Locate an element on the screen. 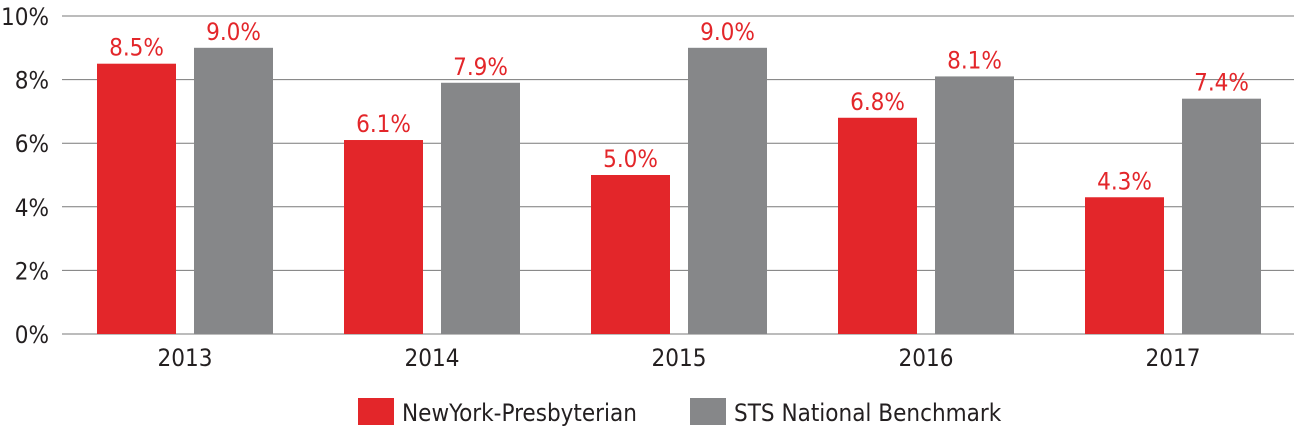 This screenshot has width=1294, height=439. x-tick-label: 2016 is located at coordinates (926, 358).